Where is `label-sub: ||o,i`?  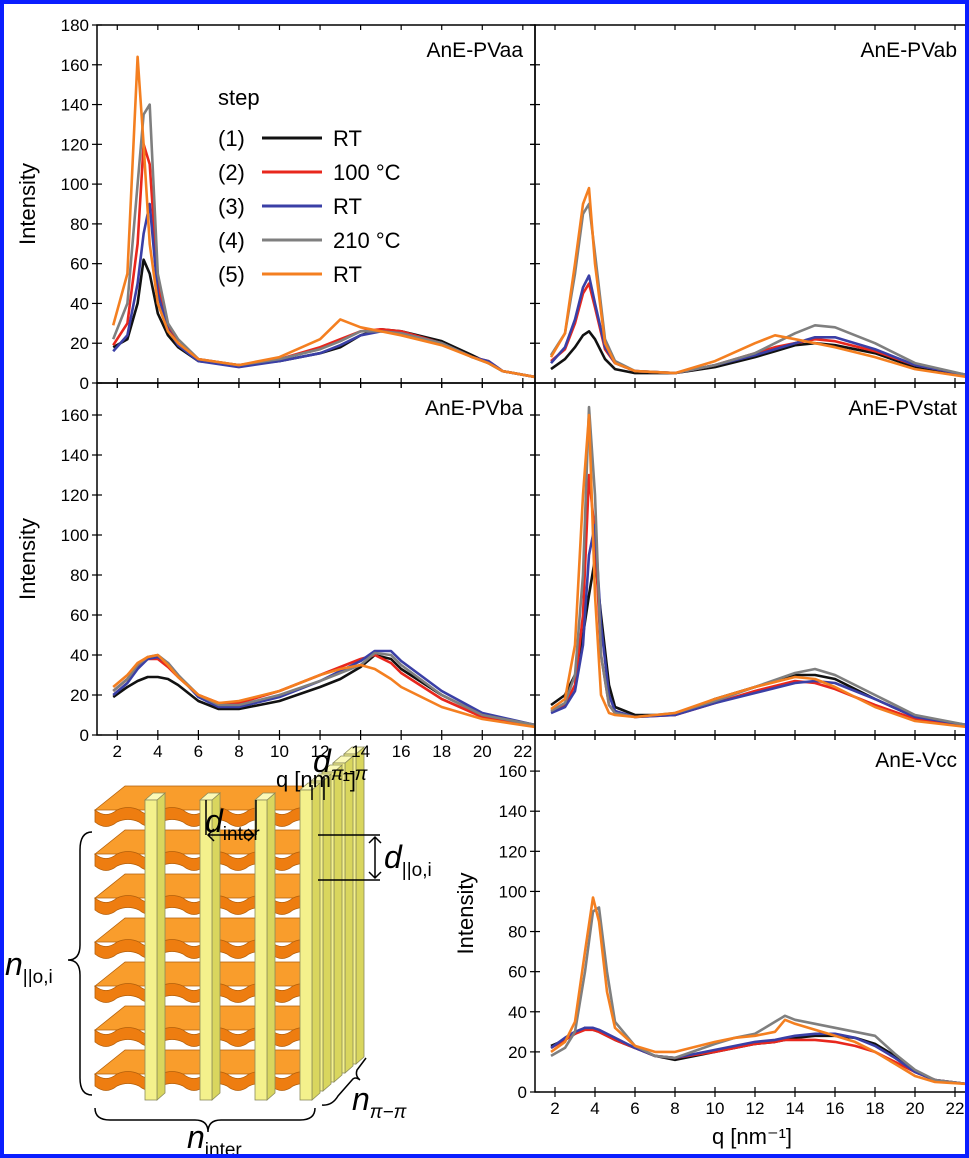 label-sub: ||o,i is located at coordinates (38, 977).